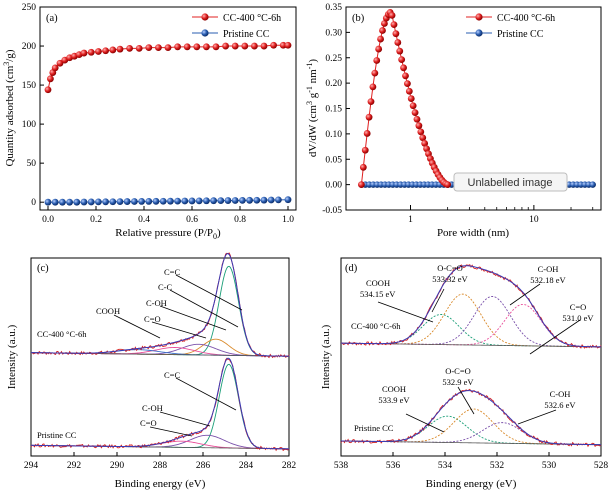  What do you see at coordinates (450, 273) in the screenshot?
I see `peak-label: O-C=O 533.32 eV` at bounding box center [450, 273].